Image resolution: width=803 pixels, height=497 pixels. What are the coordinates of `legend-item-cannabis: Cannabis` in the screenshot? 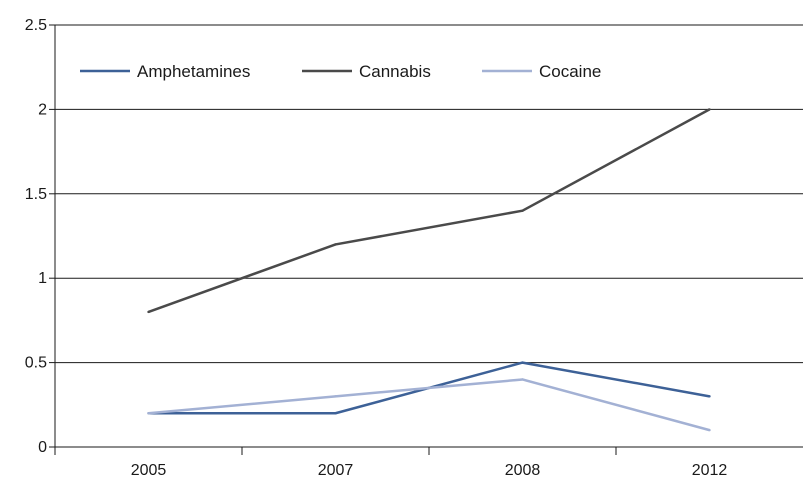 It's located at (366, 71).